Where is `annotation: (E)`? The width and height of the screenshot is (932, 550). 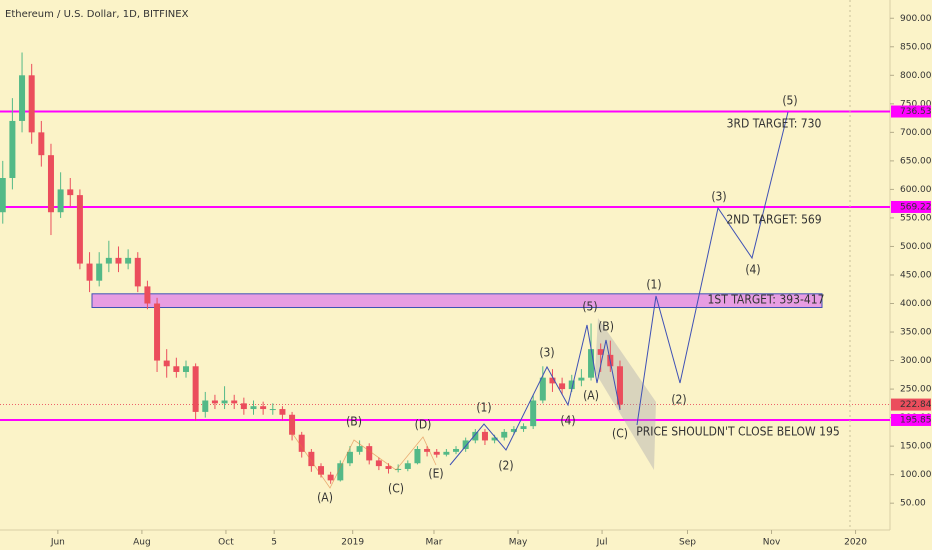 annotation: (E) is located at coordinates (435, 474).